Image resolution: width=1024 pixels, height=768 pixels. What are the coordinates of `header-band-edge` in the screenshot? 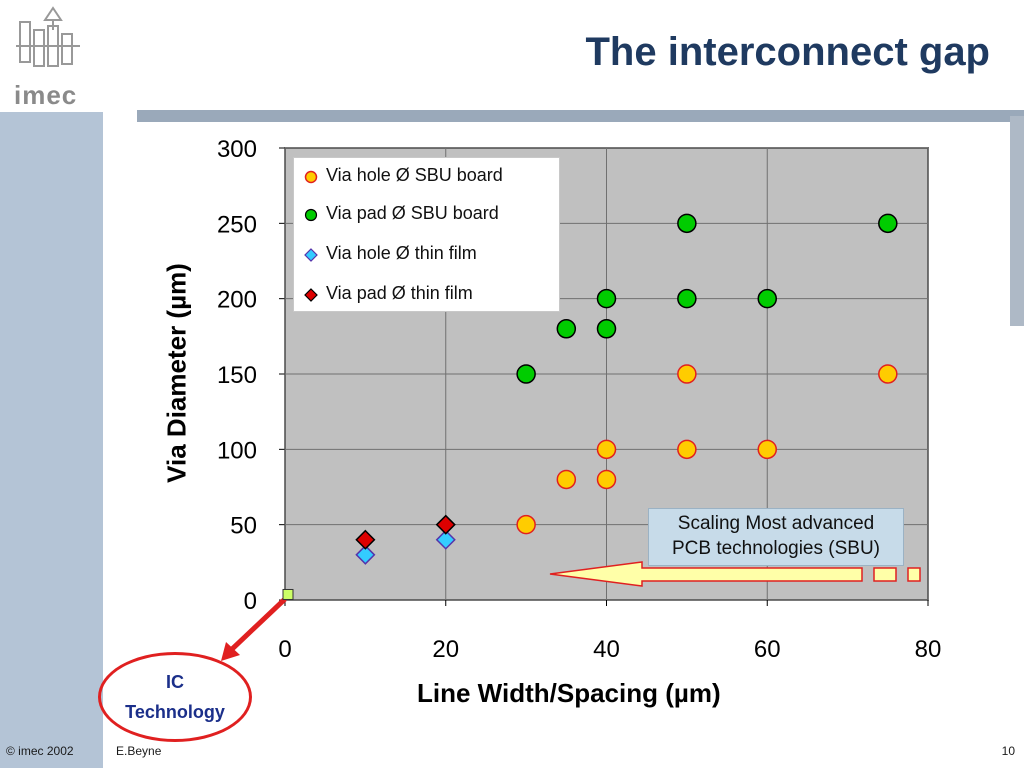 It's located at (1017, 221).